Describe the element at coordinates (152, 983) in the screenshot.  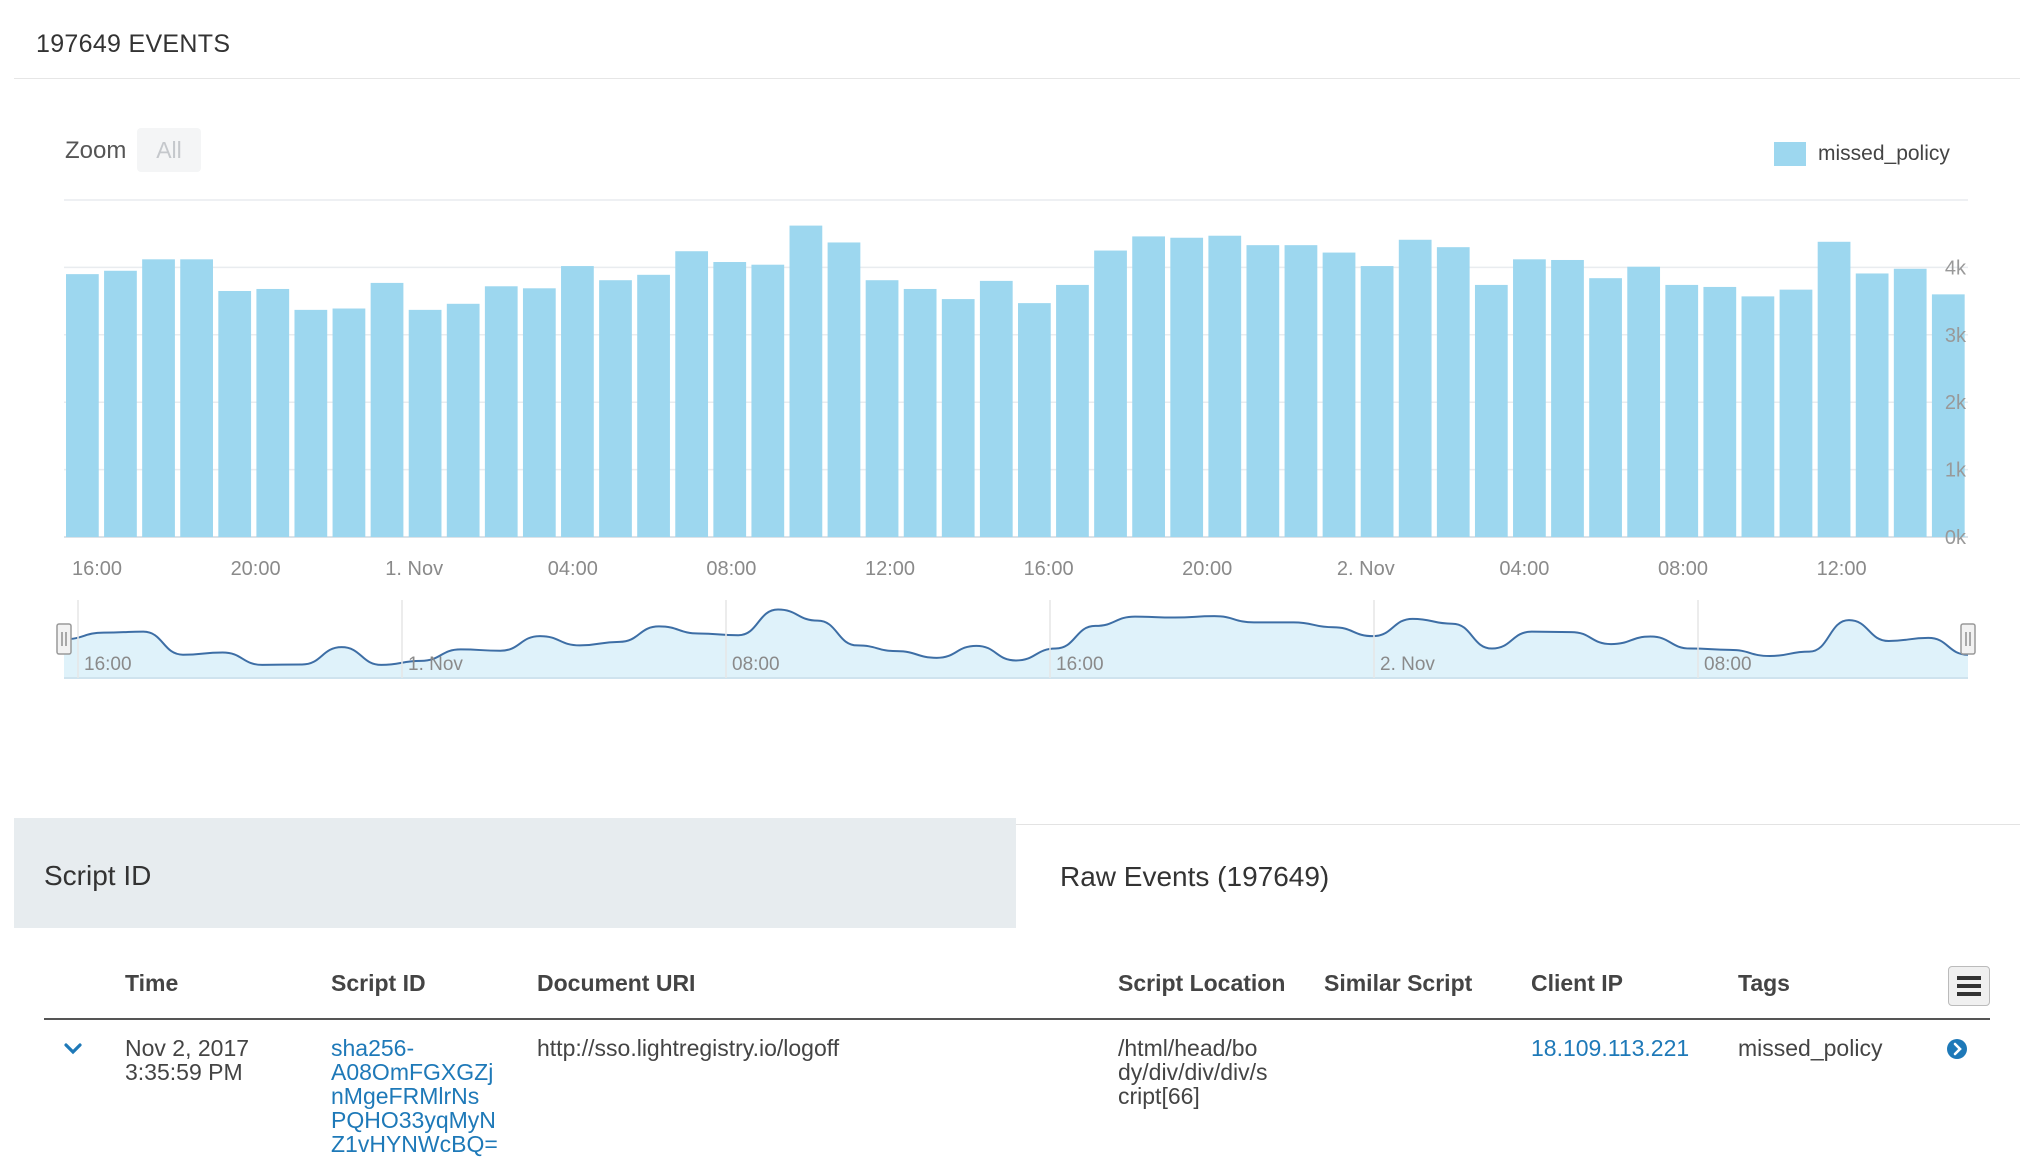
I see `column-header-time: Time` at that location.